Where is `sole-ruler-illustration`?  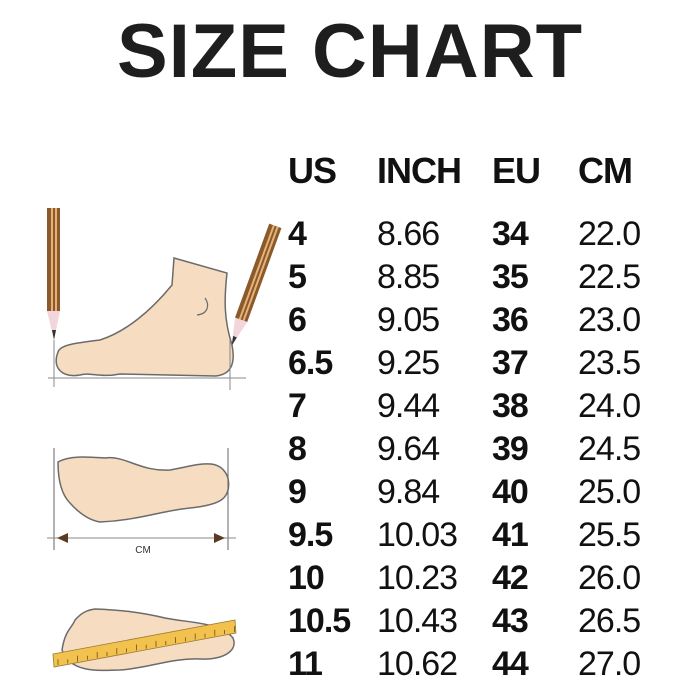 sole-ruler-illustration is located at coordinates (144, 640).